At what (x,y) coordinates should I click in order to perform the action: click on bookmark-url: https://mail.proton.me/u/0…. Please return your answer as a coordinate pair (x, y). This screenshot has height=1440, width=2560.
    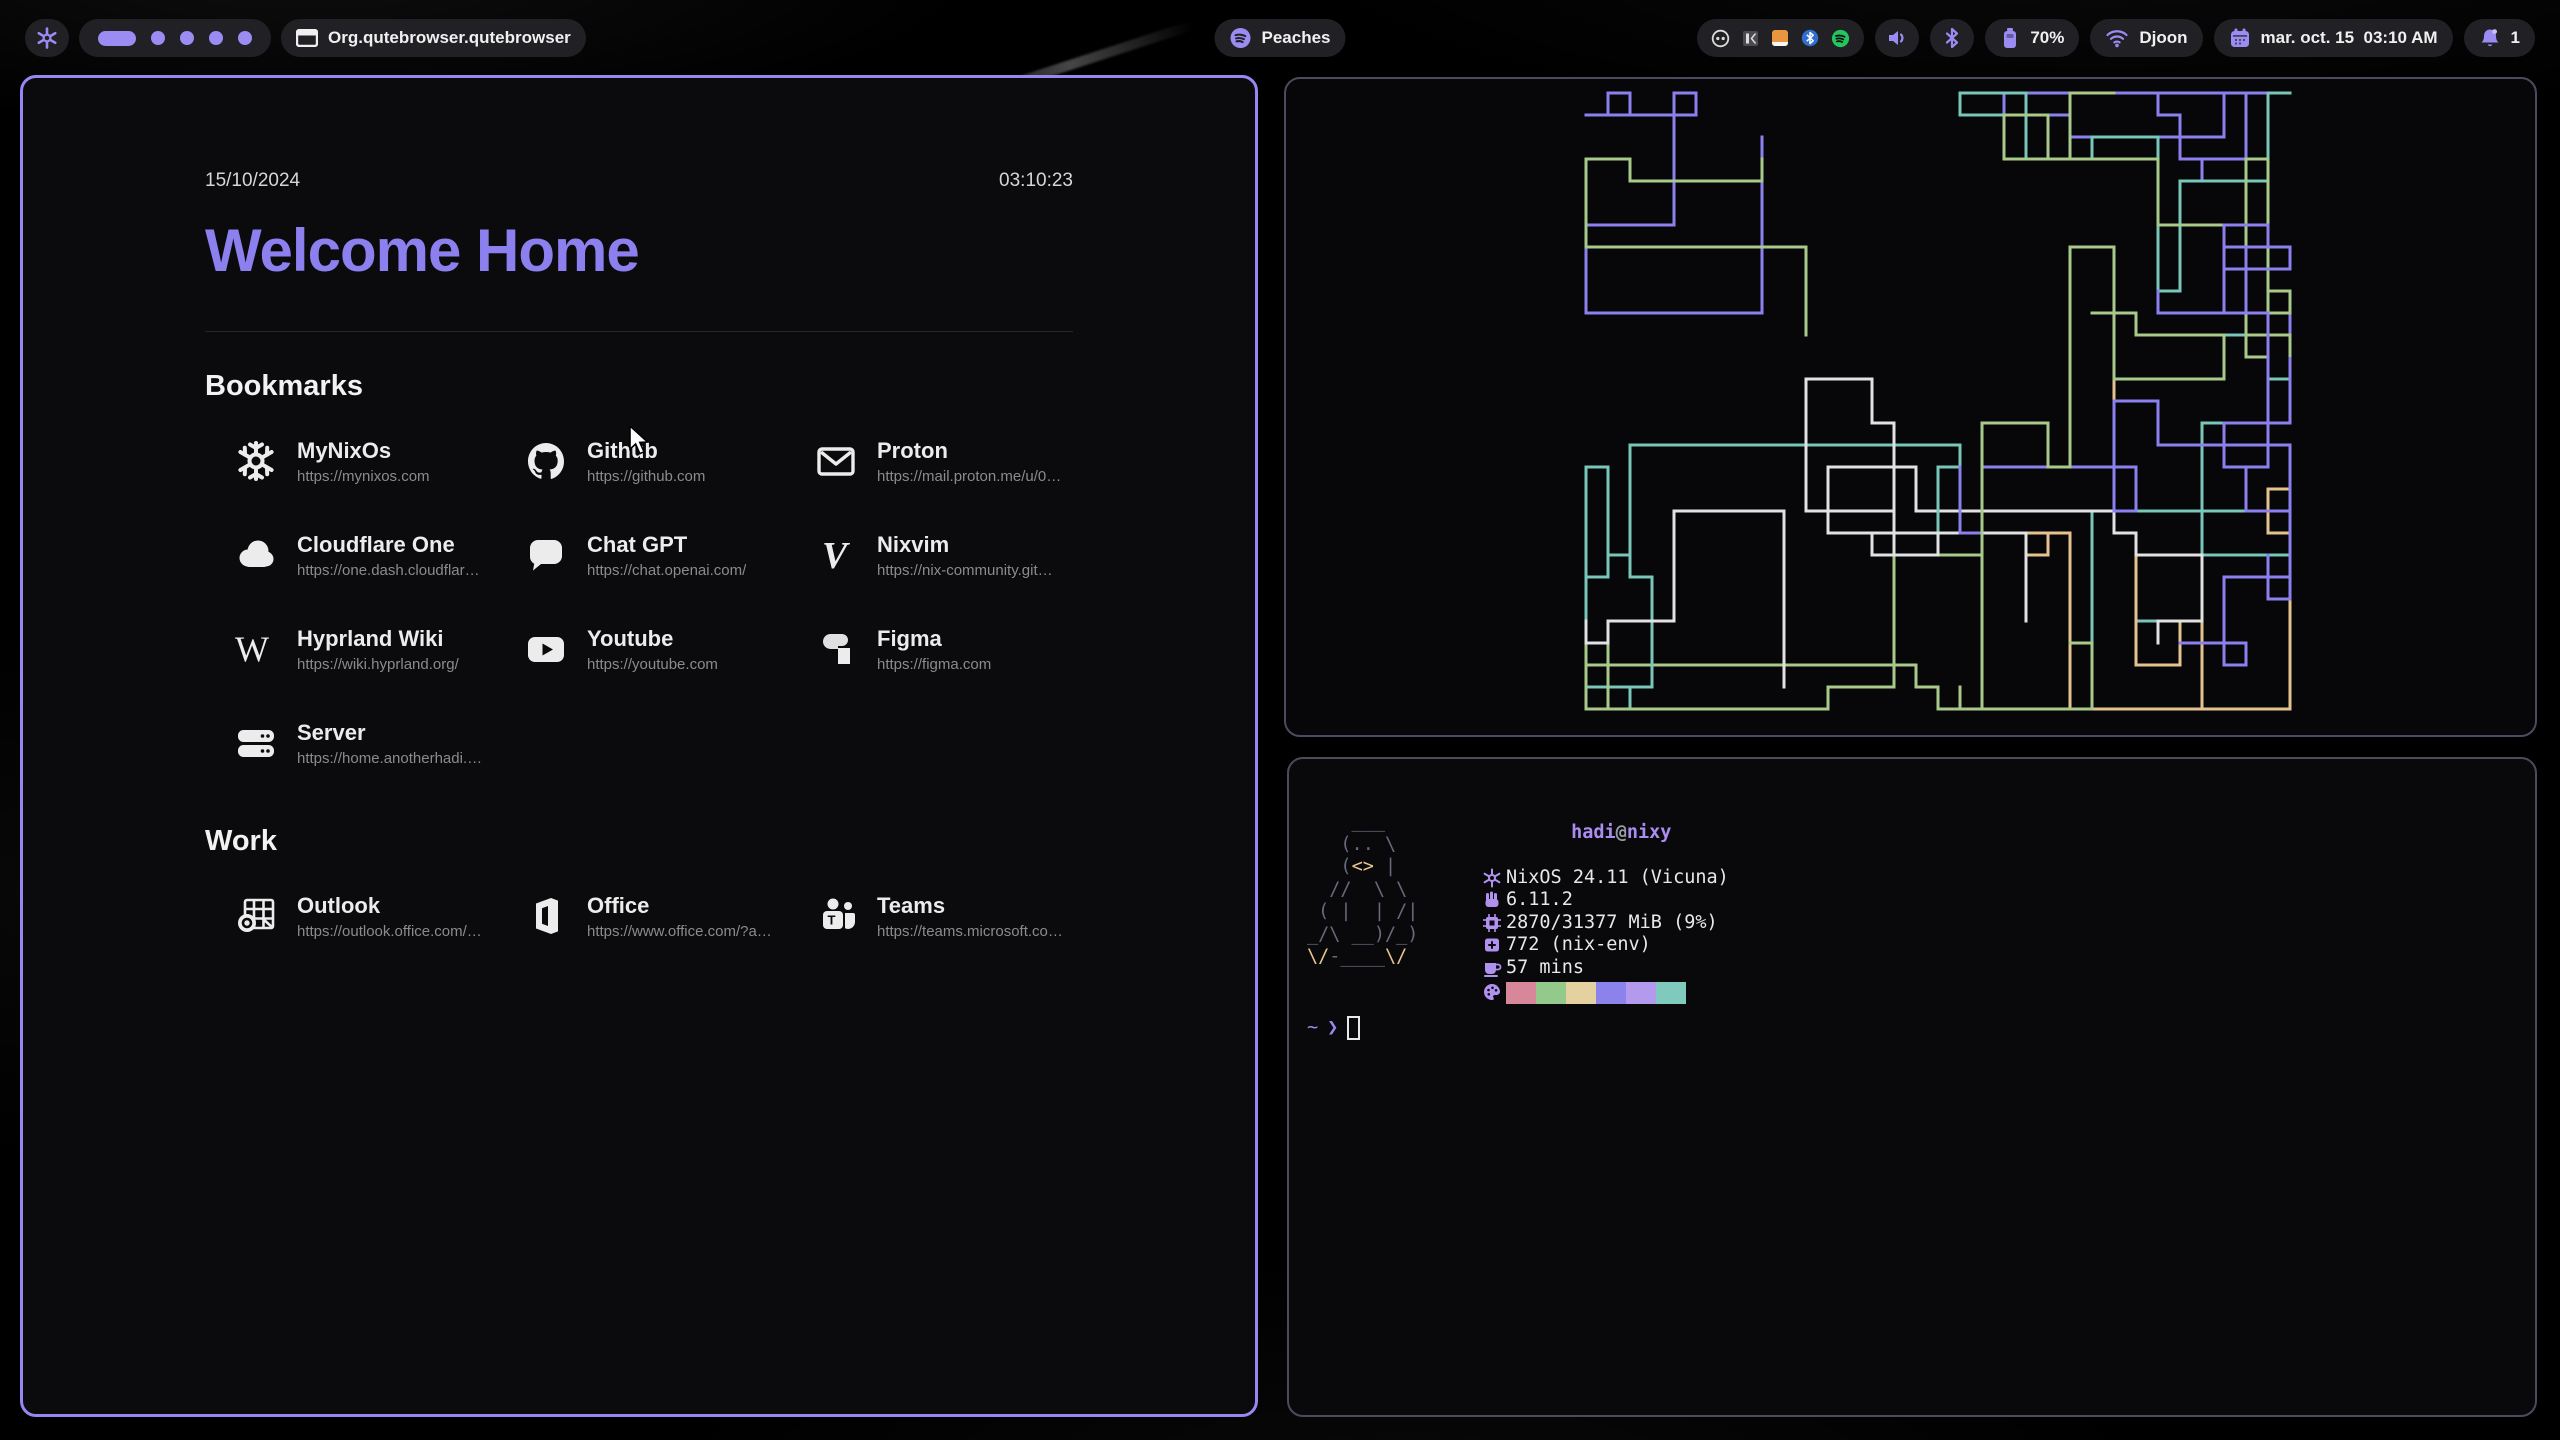
    Looking at the image, I should click on (969, 476).